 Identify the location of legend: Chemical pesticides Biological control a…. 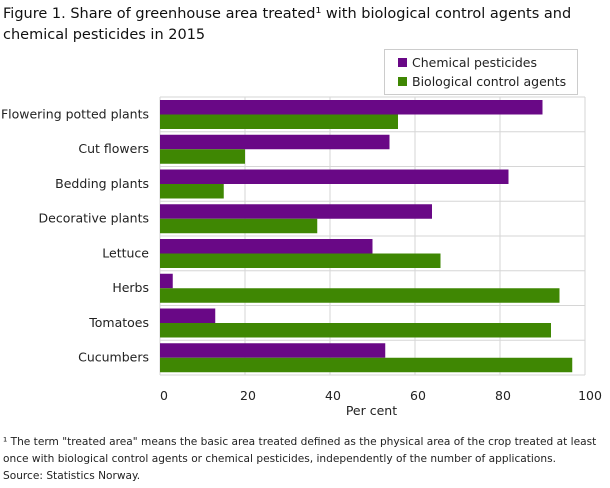
(481, 72).